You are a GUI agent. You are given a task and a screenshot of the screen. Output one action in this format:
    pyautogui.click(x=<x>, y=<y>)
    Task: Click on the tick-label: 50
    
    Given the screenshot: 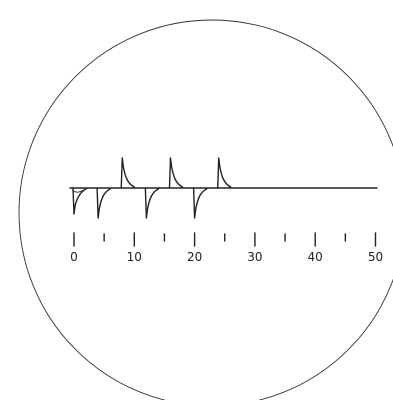 What is the action you would take?
    pyautogui.click(x=375, y=257)
    